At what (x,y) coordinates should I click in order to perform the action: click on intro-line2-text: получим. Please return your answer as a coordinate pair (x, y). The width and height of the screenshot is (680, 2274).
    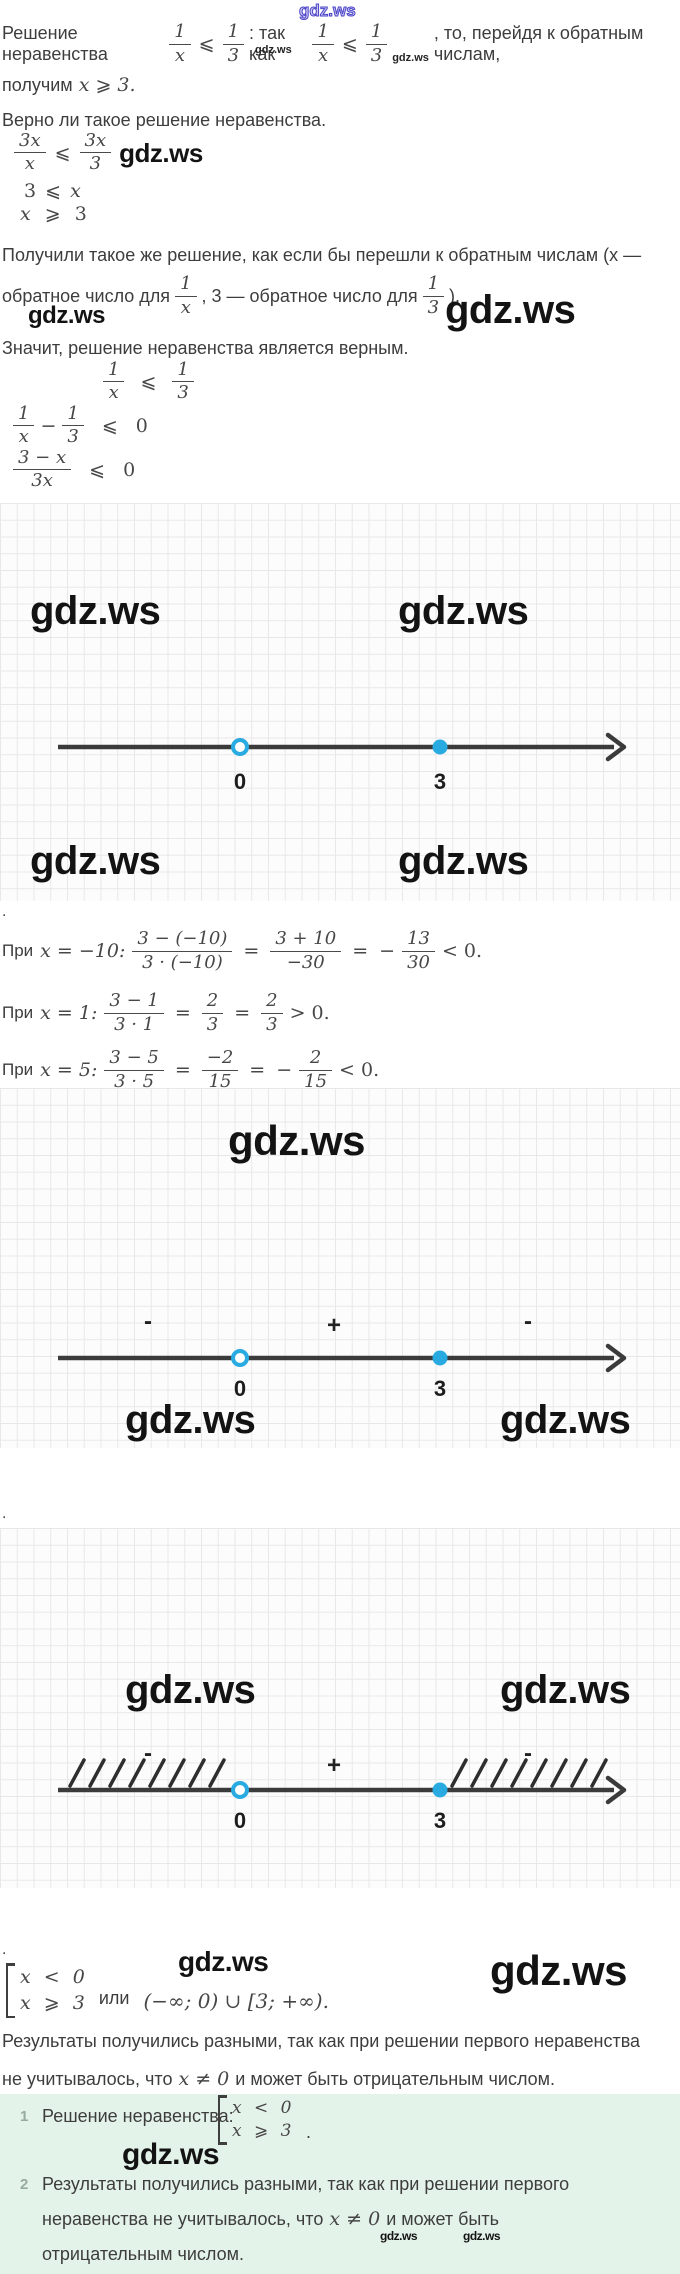
    Looking at the image, I should click on (37, 84).